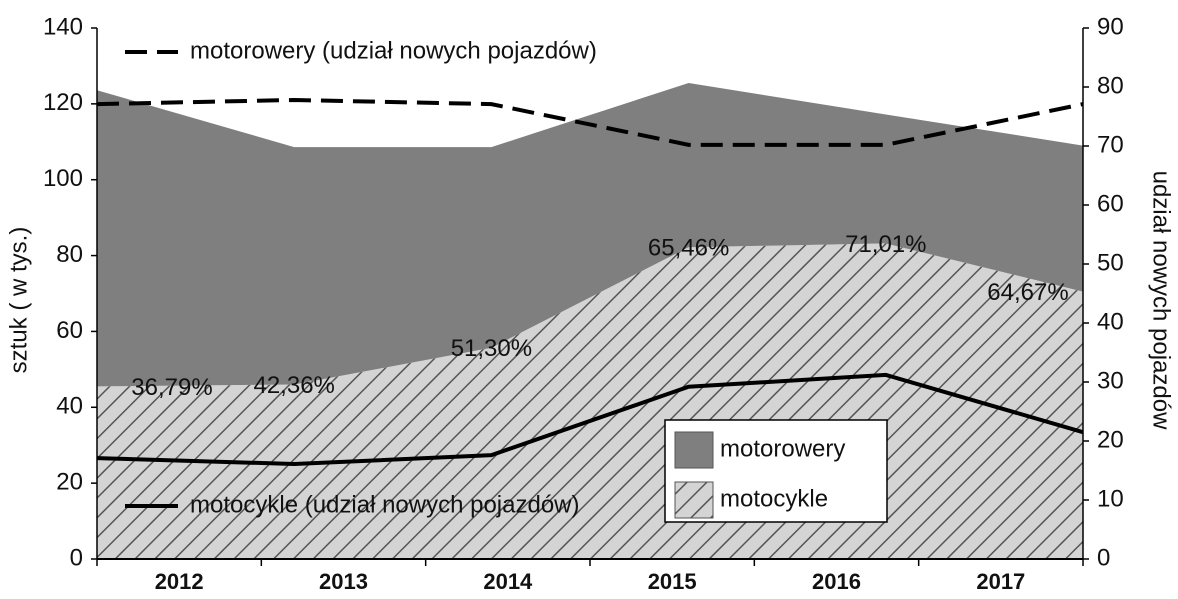  Describe the element at coordinates (63, 102) in the screenshot. I see `y-tick-label: 120` at that location.